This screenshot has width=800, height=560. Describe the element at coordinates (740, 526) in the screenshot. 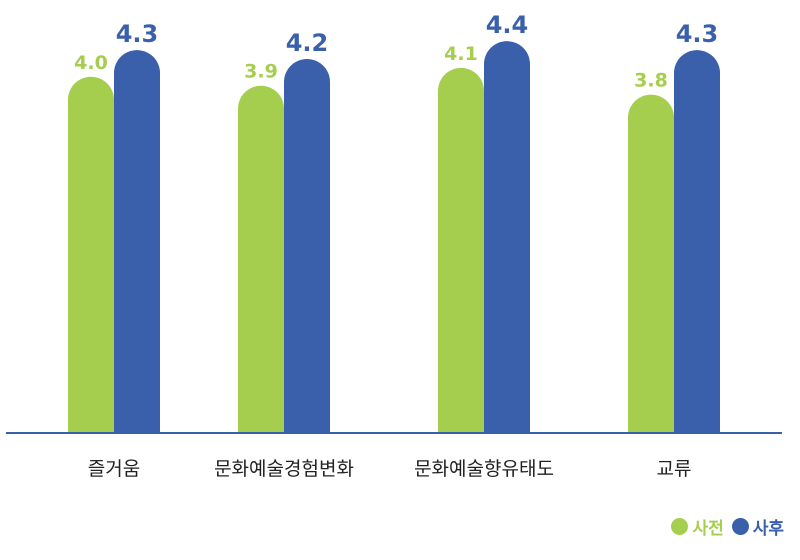

I see `legend-swatch-after-icon` at that location.